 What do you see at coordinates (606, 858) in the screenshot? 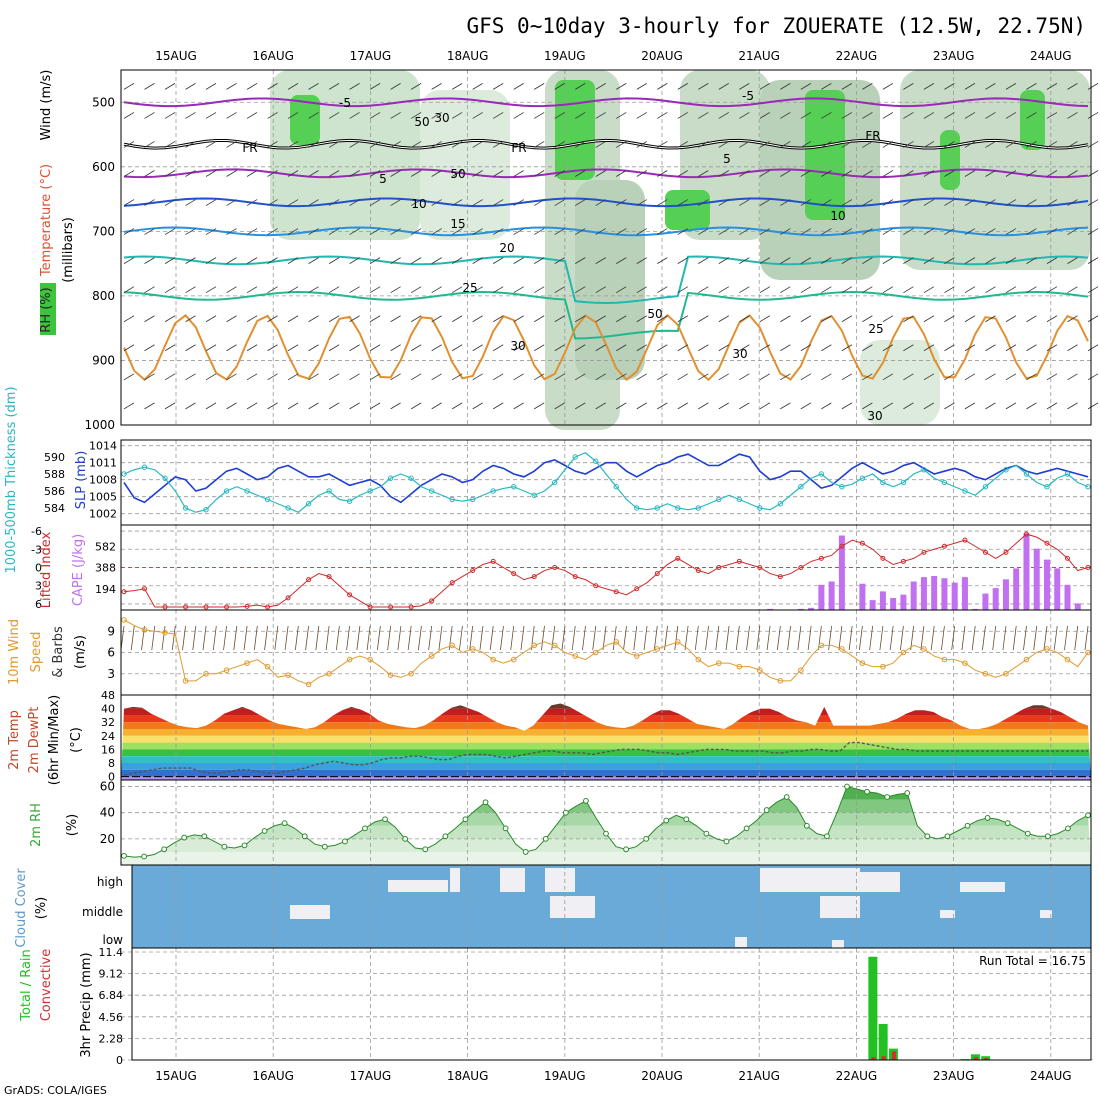
I see `rh-band` at bounding box center [606, 858].